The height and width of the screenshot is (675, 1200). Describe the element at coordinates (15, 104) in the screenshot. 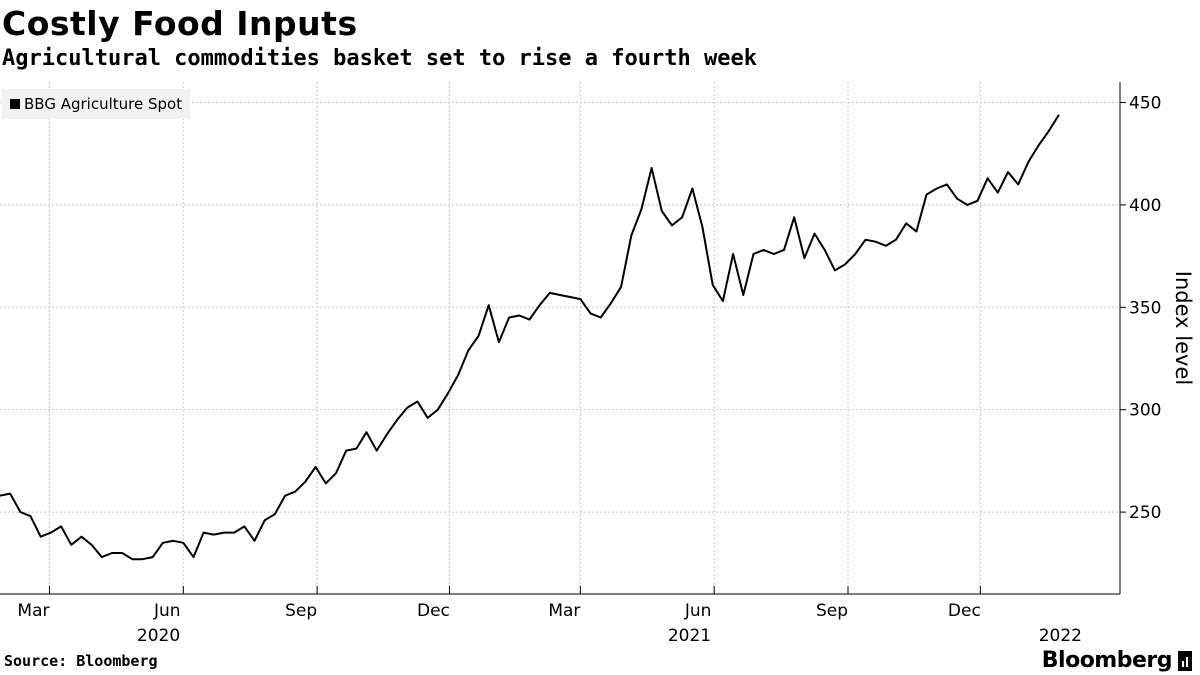

I see `legend-swatch` at that location.